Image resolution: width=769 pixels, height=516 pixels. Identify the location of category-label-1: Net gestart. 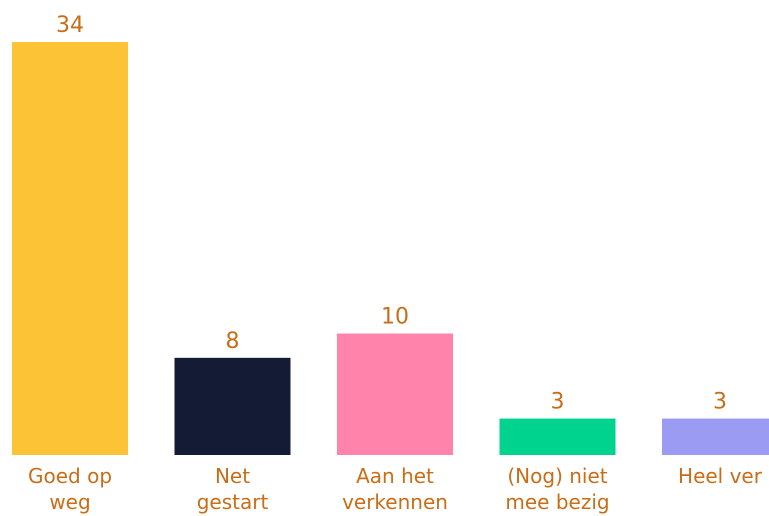
(233, 489).